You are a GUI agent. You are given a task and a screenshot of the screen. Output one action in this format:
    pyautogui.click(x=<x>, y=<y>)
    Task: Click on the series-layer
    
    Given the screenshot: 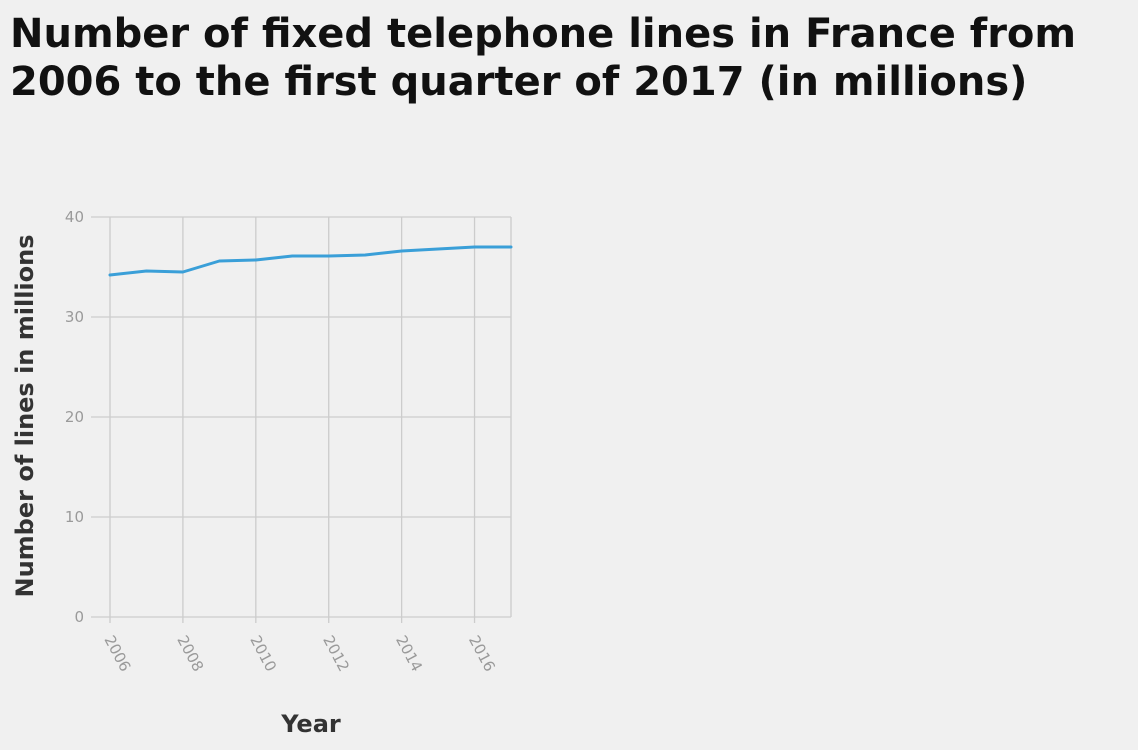 What is the action you would take?
    pyautogui.click(x=310, y=261)
    